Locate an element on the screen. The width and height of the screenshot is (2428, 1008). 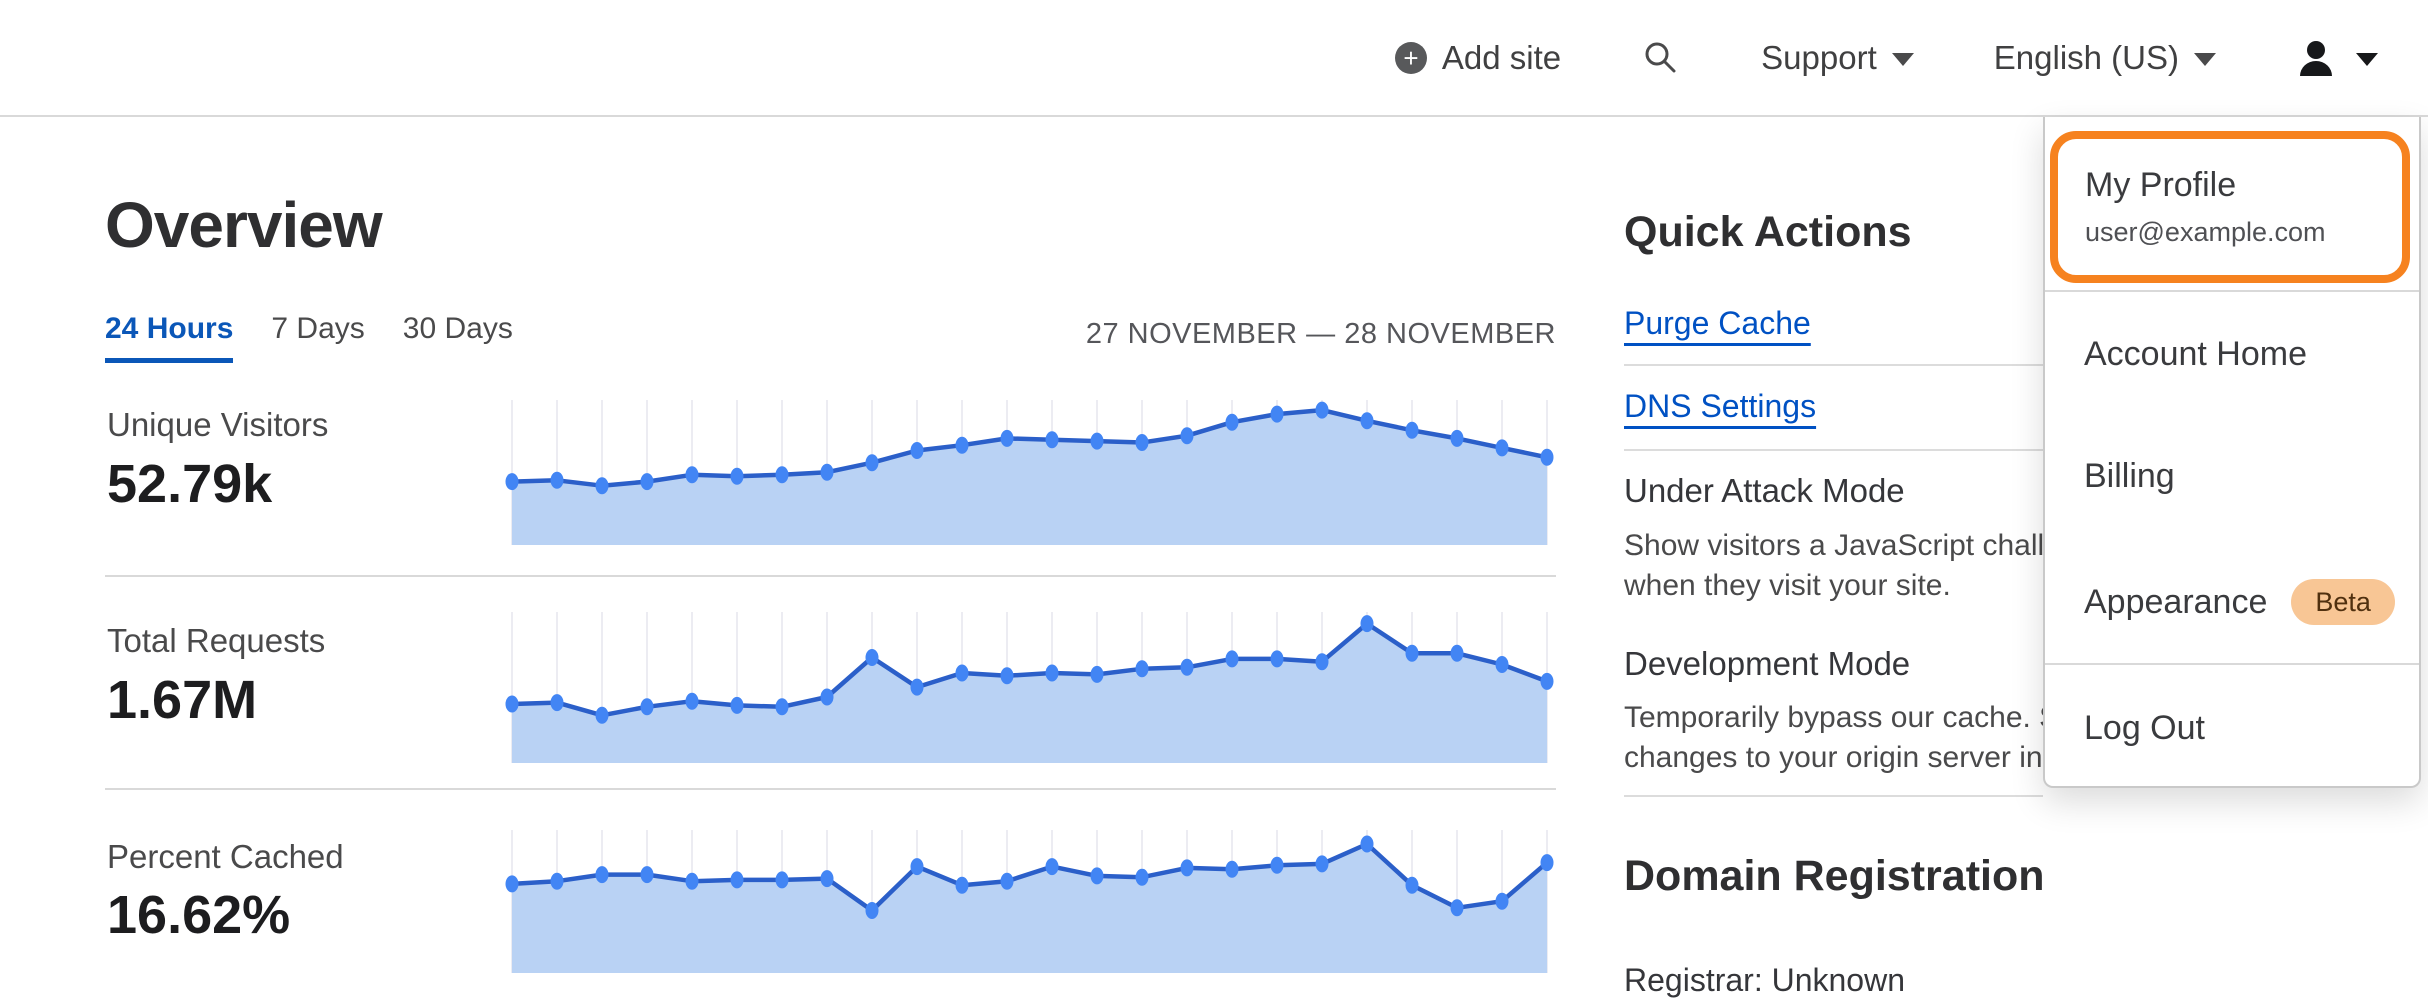
my-profile-menu-item: My Profile user@example.com is located at coordinates (2230, 207).